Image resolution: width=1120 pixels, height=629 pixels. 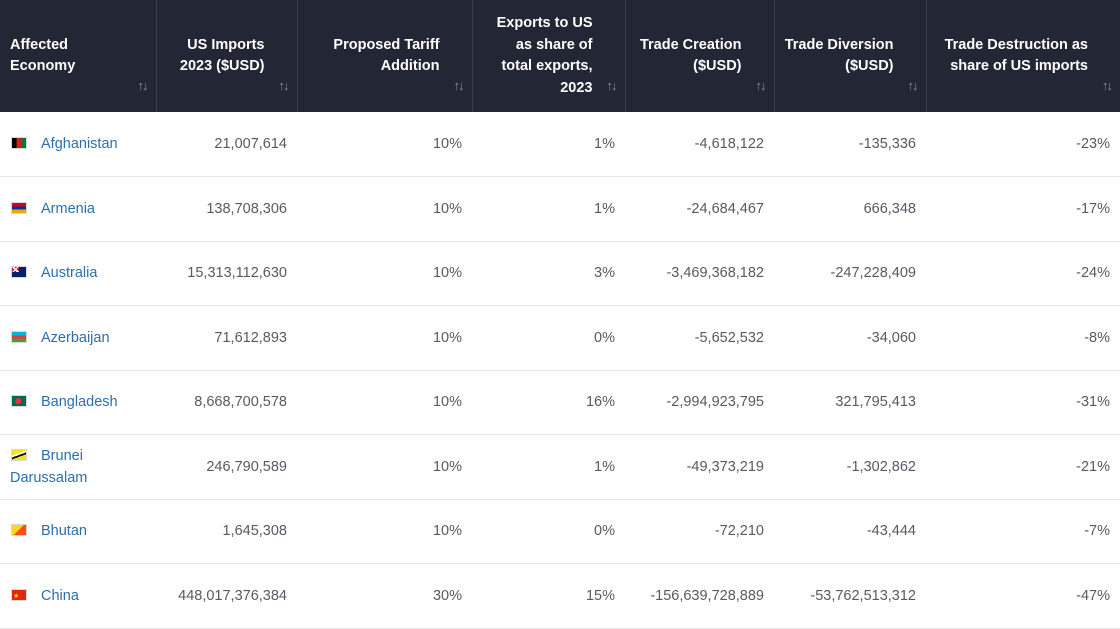 I want to click on us-imports-cell: 71,612,893, so click(x=226, y=338).